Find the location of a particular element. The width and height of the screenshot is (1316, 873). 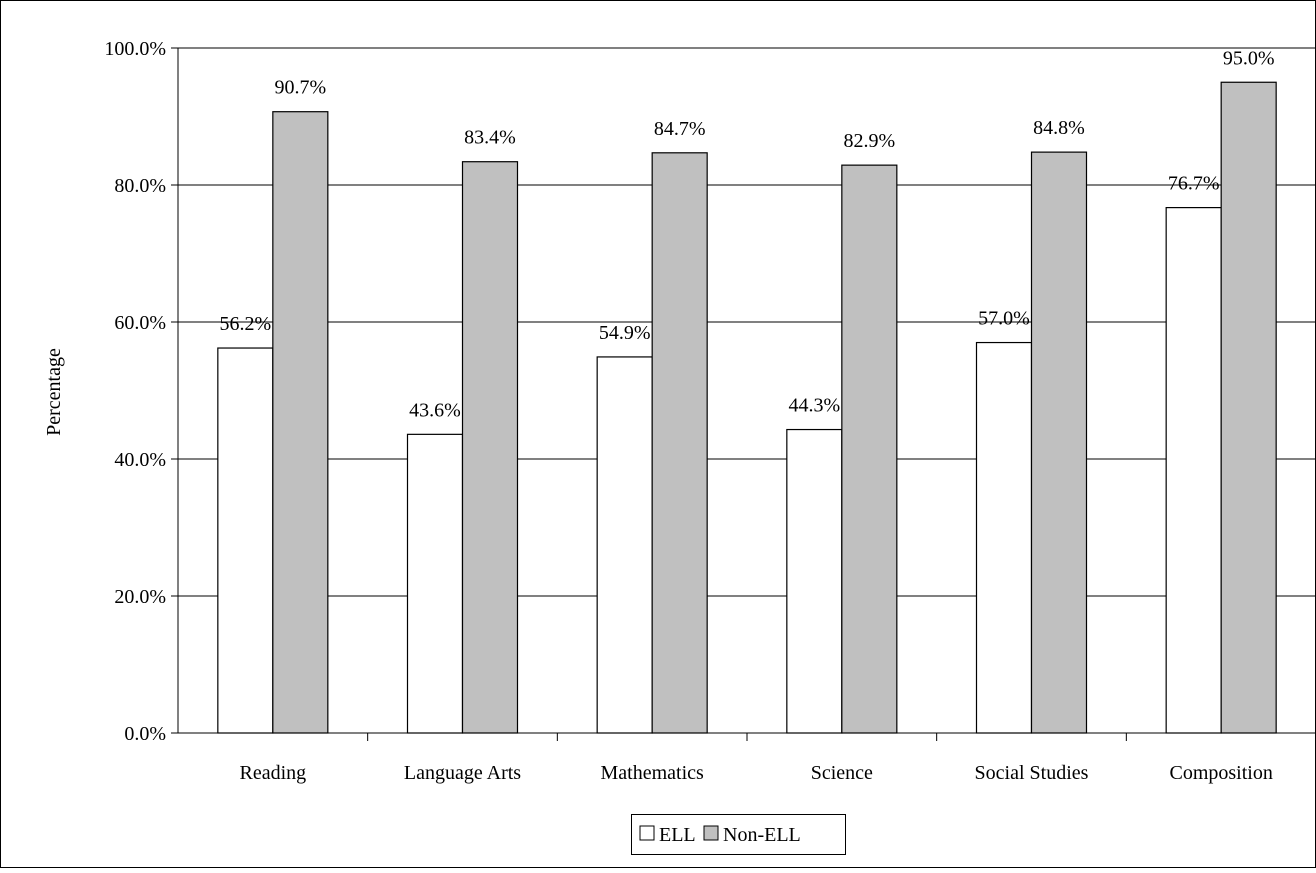

data-label: 57.0% is located at coordinates (1004, 319).